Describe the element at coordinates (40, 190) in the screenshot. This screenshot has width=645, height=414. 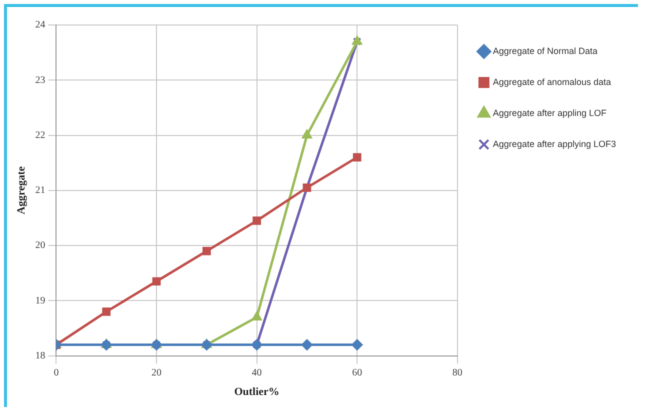
I see `y-tick-label: 21` at that location.